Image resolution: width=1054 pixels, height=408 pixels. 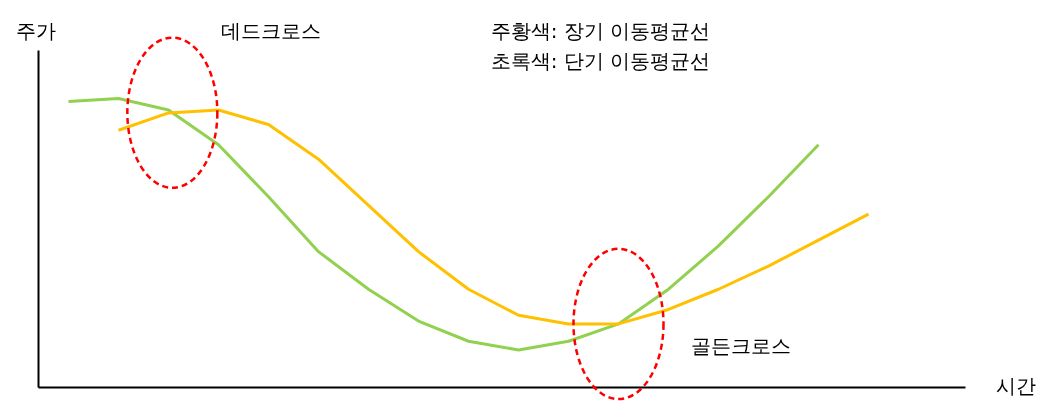 What do you see at coordinates (600, 30) in the screenshot?
I see `text: 주황색: 장기 이동평균선` at bounding box center [600, 30].